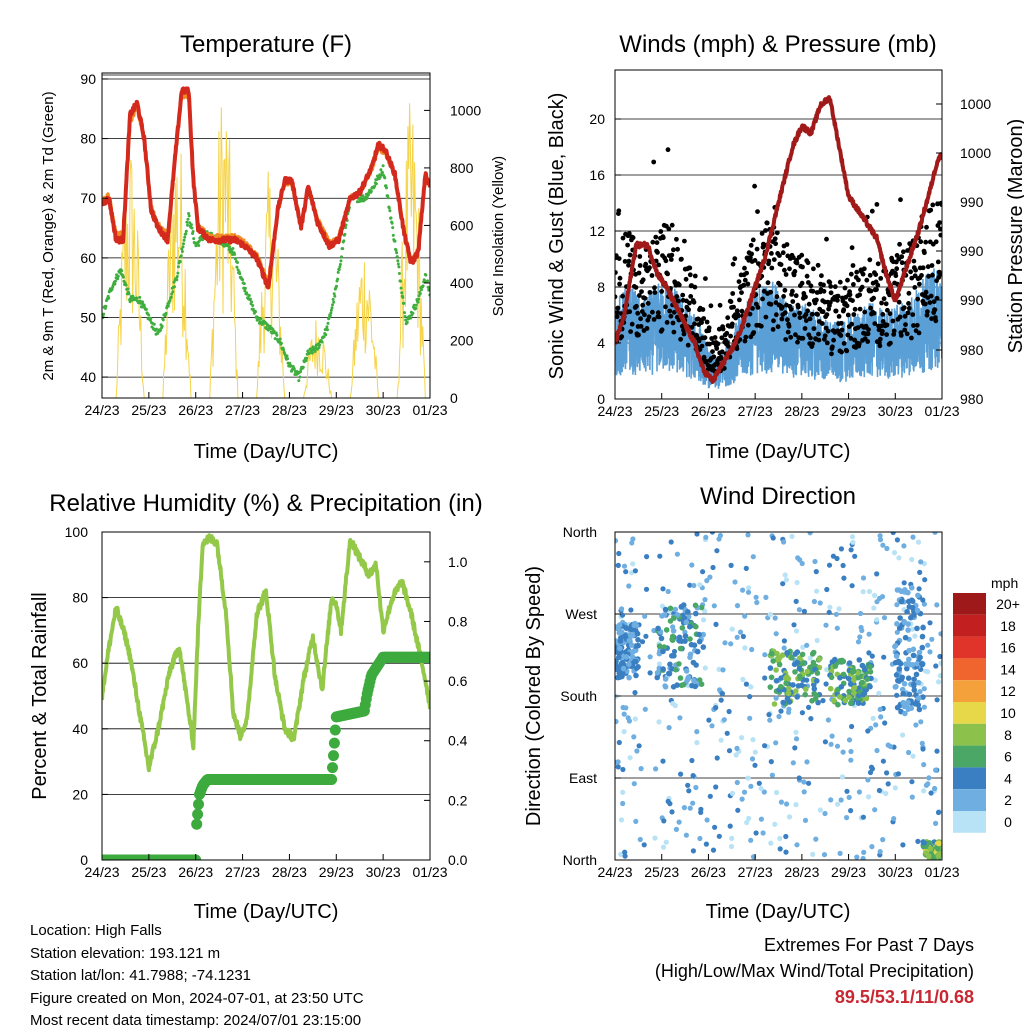 This screenshot has height=1033, width=1024. What do you see at coordinates (778, 260) in the screenshot?
I see `gust-series` at bounding box center [778, 260].